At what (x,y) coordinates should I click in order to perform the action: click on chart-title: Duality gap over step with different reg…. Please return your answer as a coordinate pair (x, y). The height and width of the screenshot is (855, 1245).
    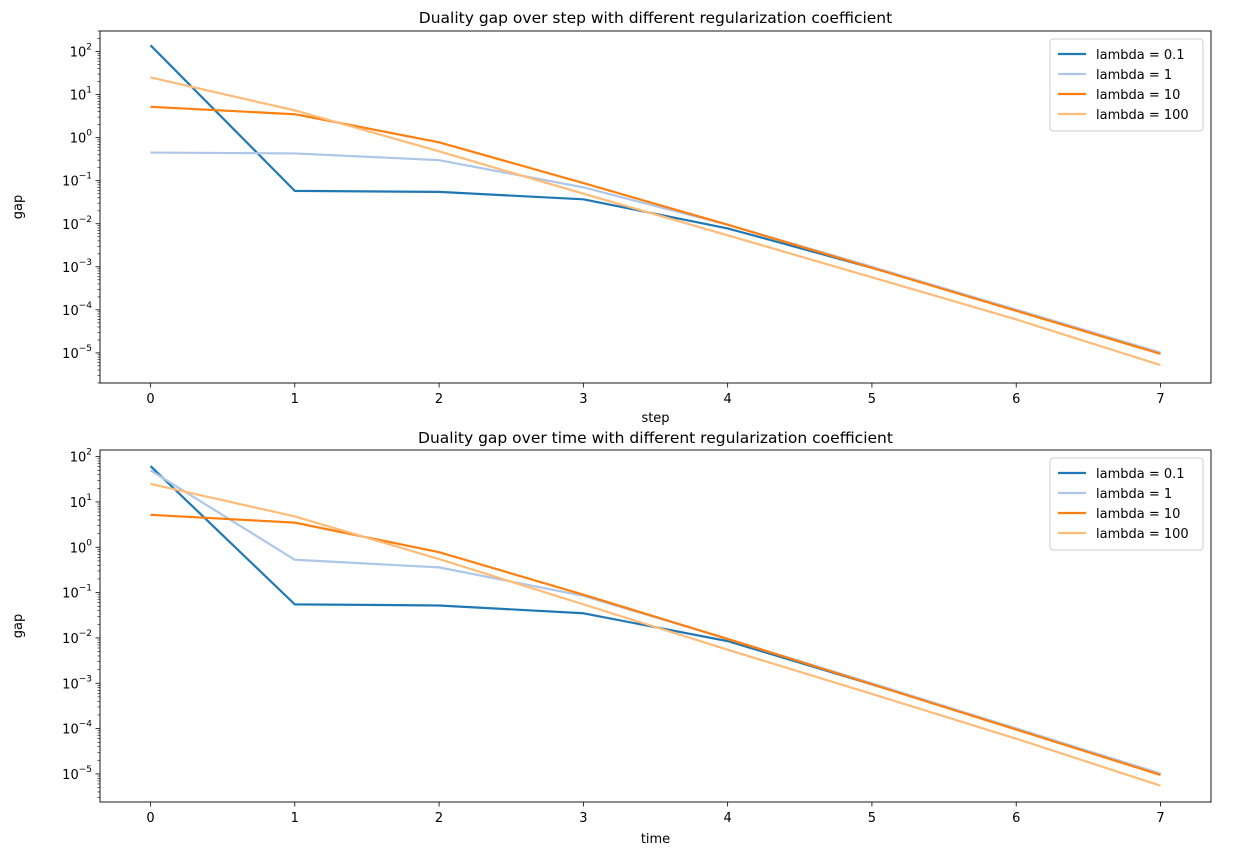
    Looking at the image, I should click on (655, 18).